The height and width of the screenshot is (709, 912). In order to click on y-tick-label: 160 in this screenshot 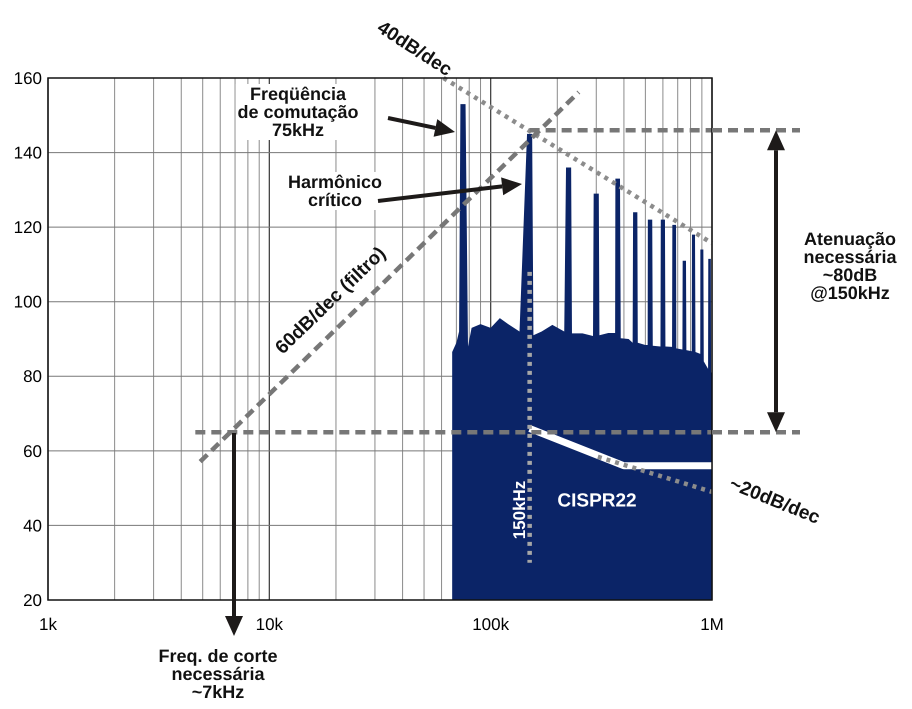, I will do `click(28, 78)`.